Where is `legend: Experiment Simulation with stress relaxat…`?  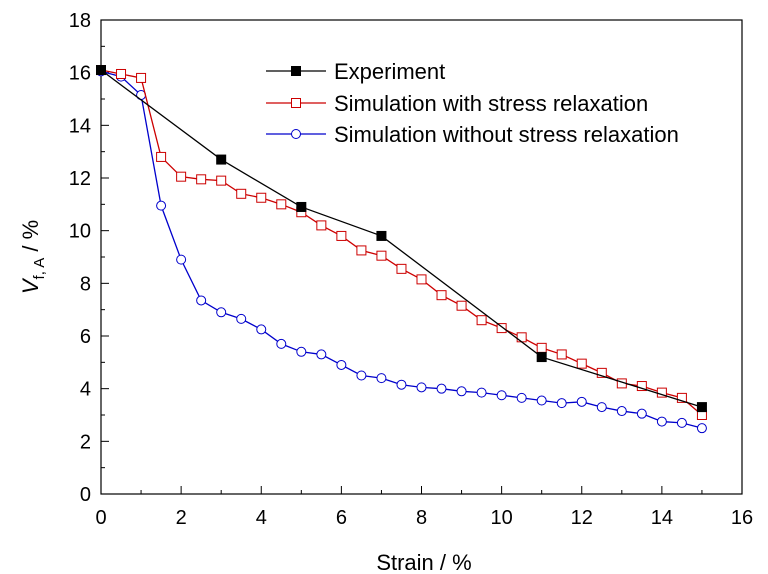 legend: Experiment Simulation with stress relaxat… is located at coordinates (472, 103).